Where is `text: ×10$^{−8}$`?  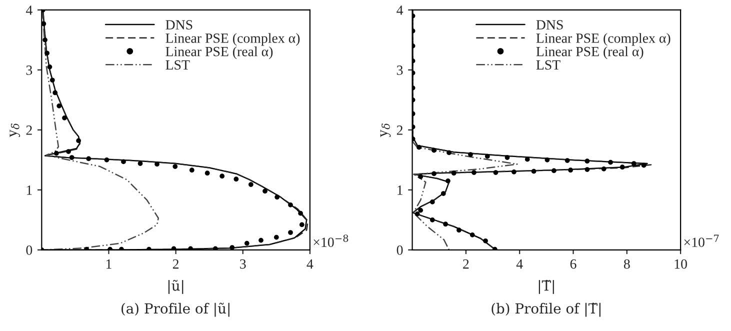 text: ×10$^{−8}$ is located at coordinates (331, 240).